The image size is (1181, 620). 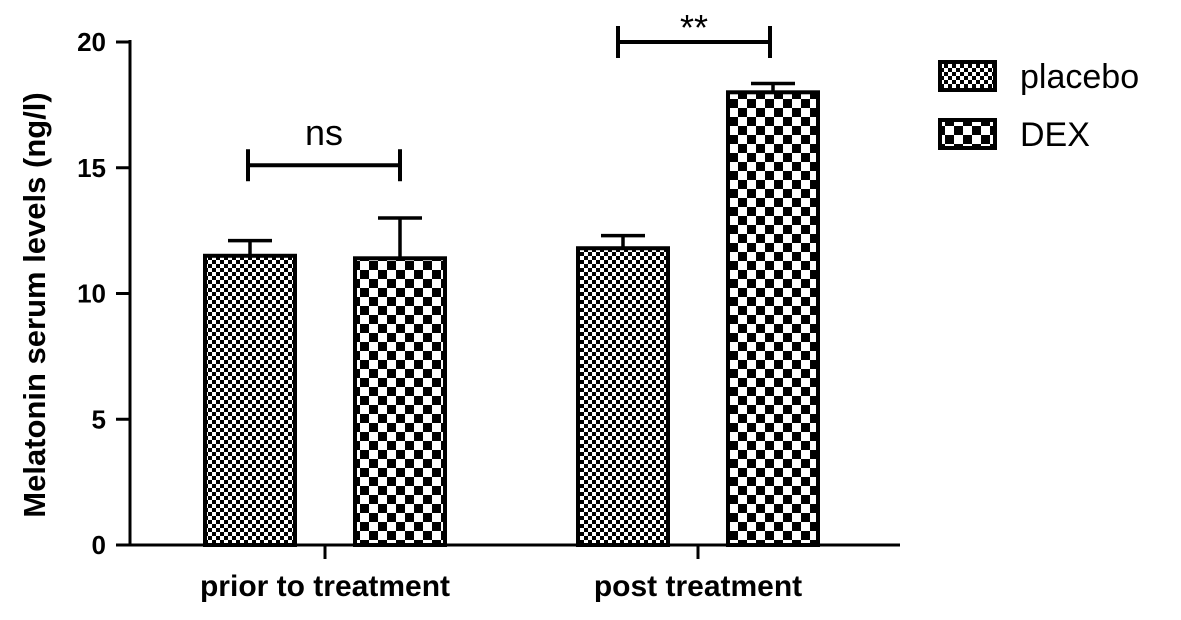 I want to click on annotations: ns **, so click(x=509, y=94).